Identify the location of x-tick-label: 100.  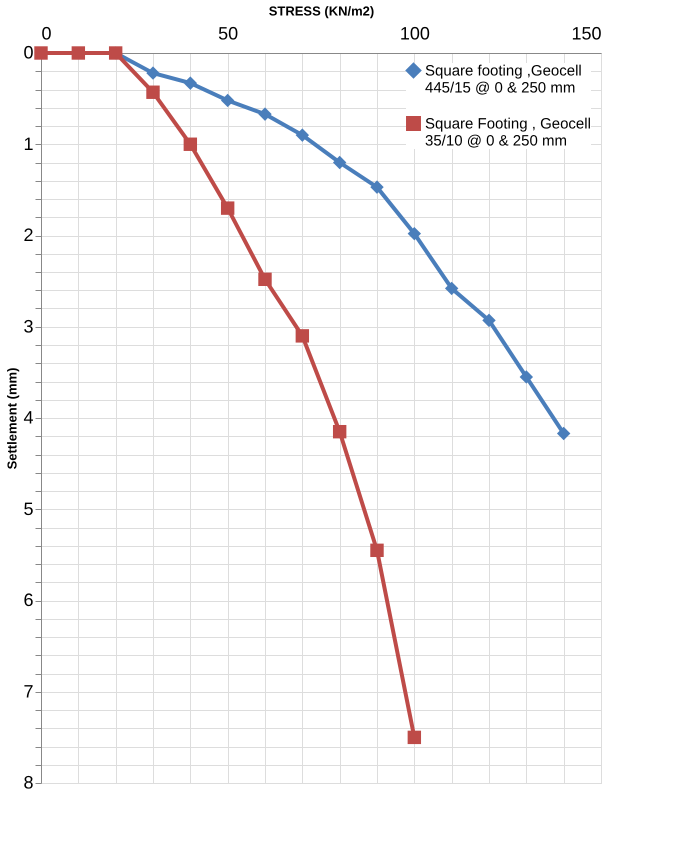
(415, 34).